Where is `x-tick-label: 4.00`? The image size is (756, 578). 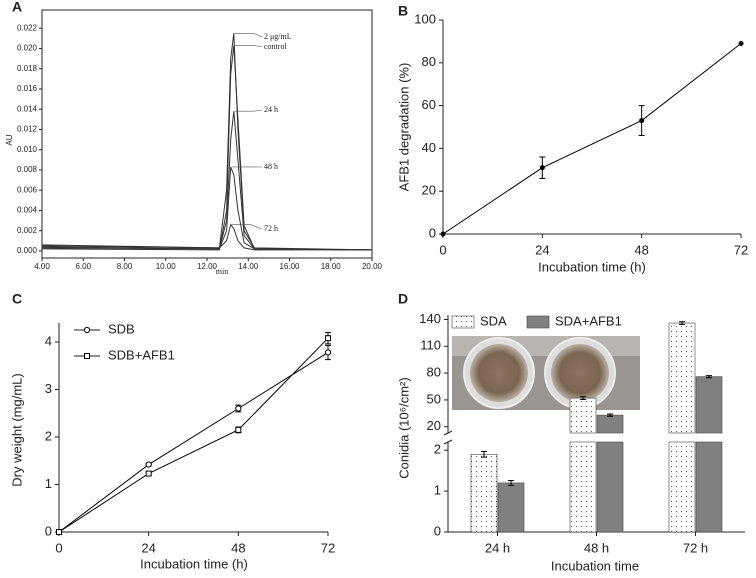
x-tick-label: 4.00 is located at coordinates (42, 266).